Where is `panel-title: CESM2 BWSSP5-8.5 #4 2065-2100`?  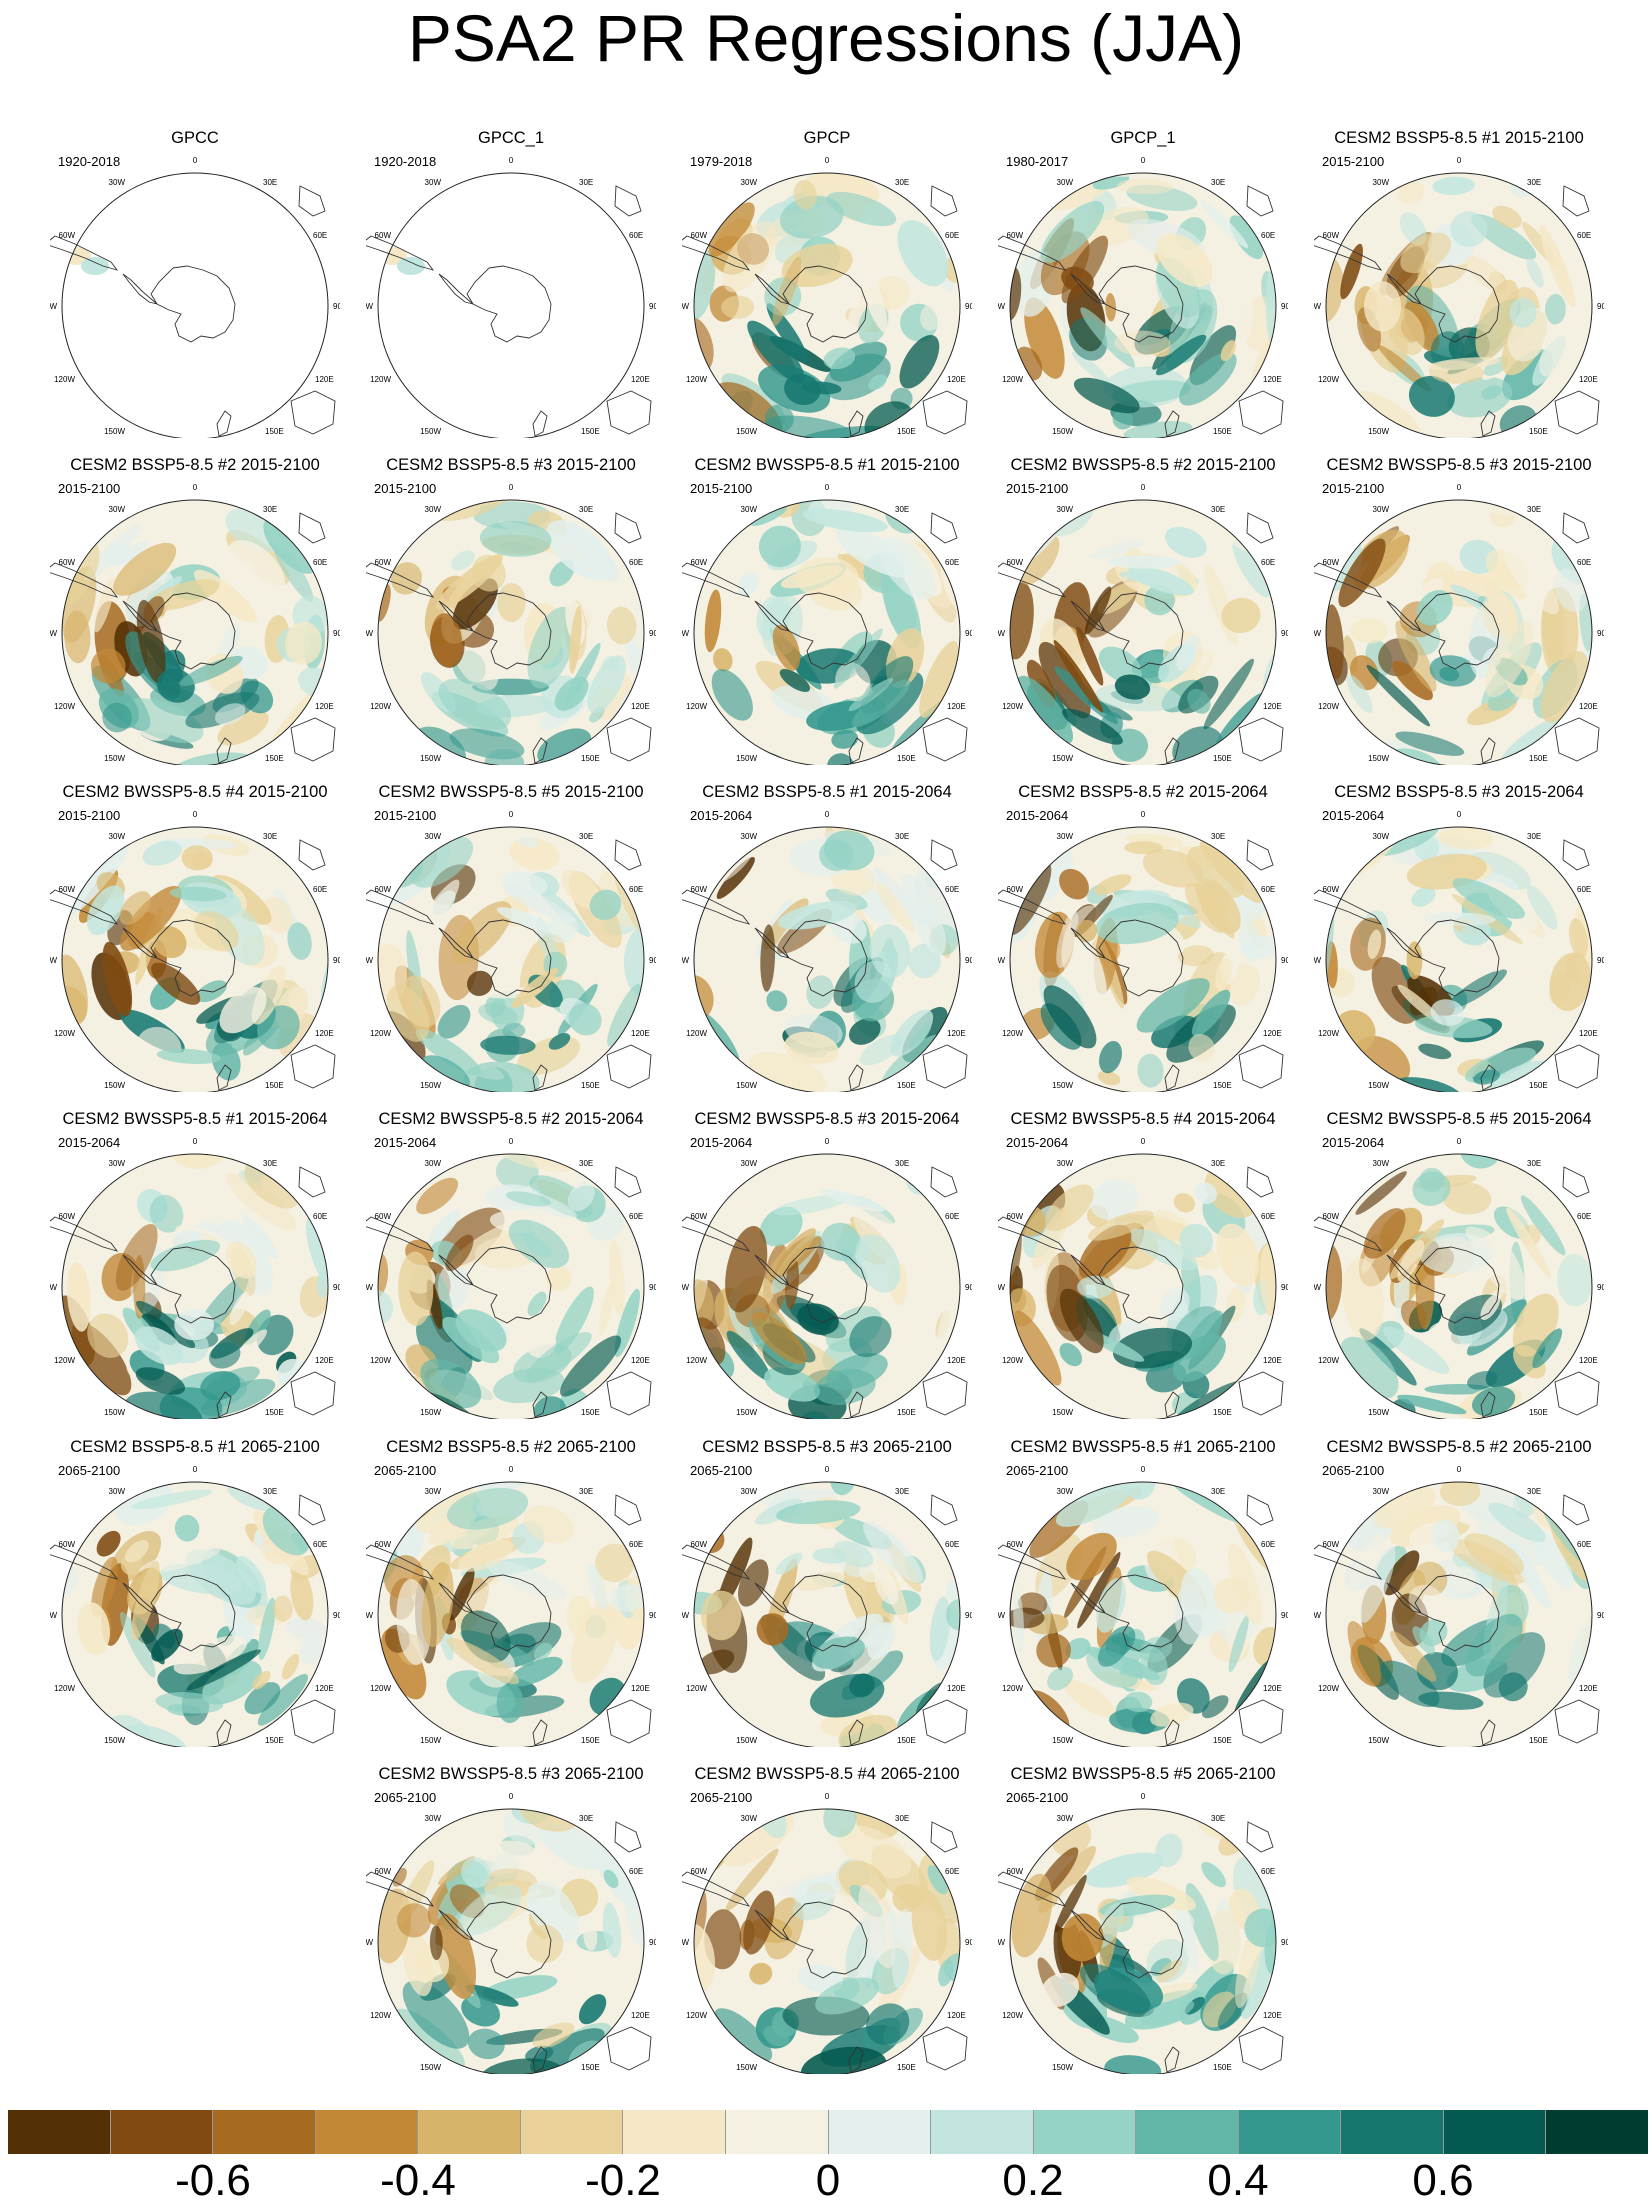 panel-title: CESM2 BWSSP5-8.5 #4 2065-2100 is located at coordinates (827, 1774).